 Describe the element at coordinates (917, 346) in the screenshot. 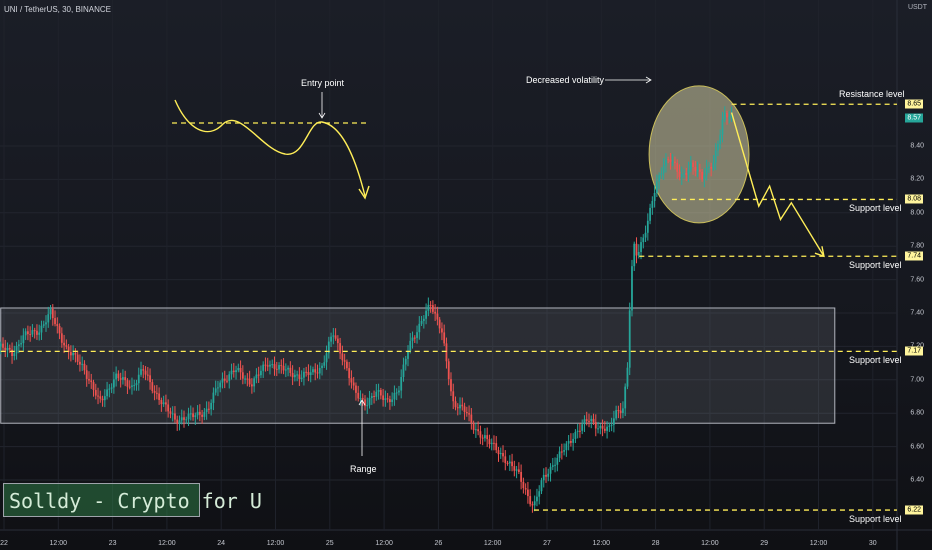

I see `price-tick-label: 7.20` at that location.